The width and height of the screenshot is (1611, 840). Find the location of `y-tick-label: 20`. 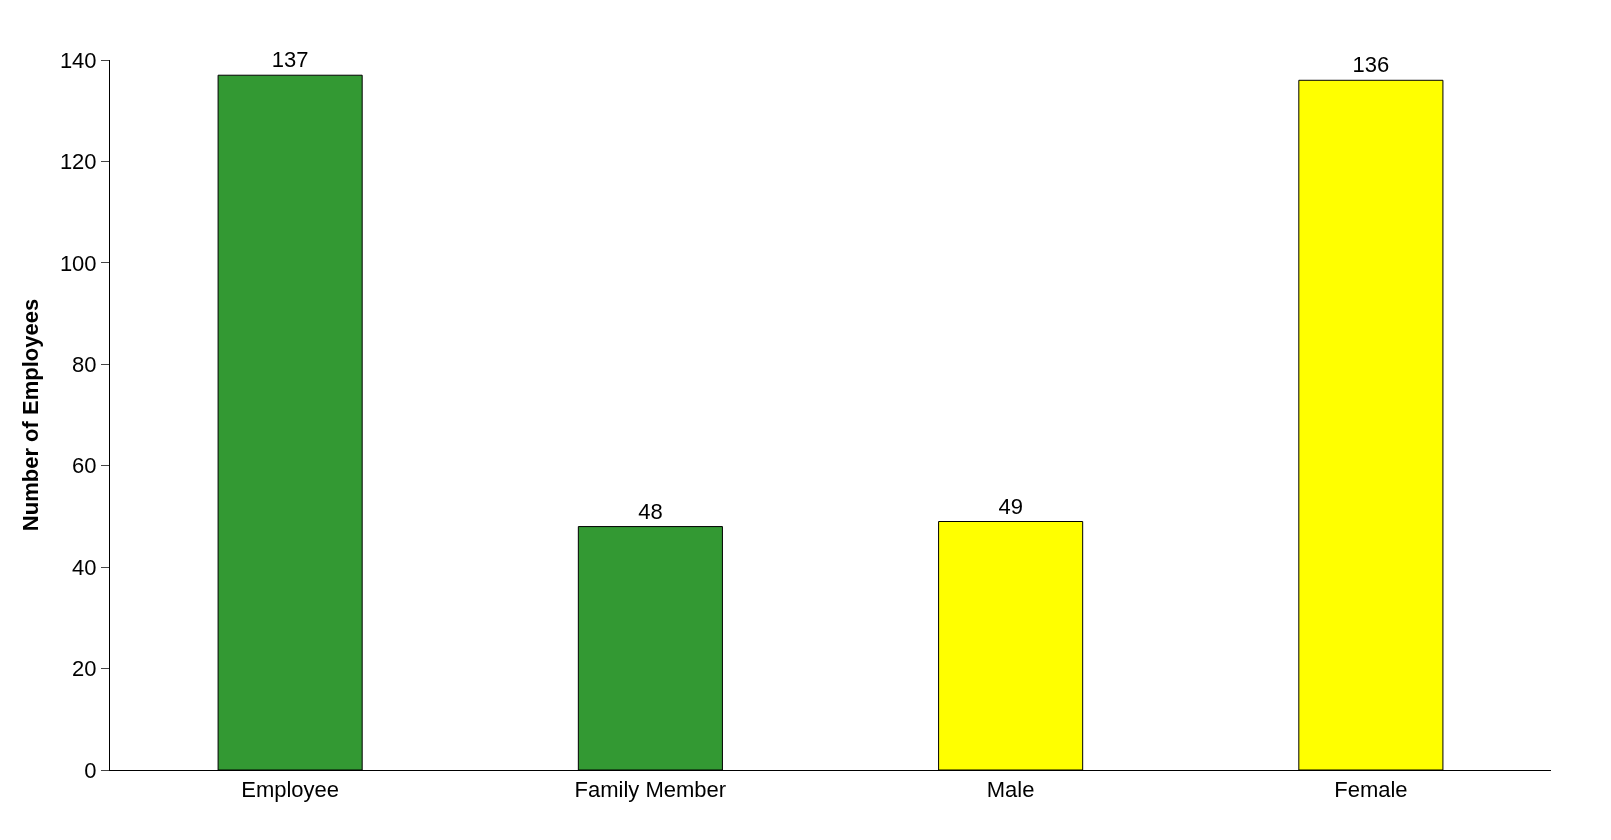

y-tick-label: 20 is located at coordinates (84, 669).